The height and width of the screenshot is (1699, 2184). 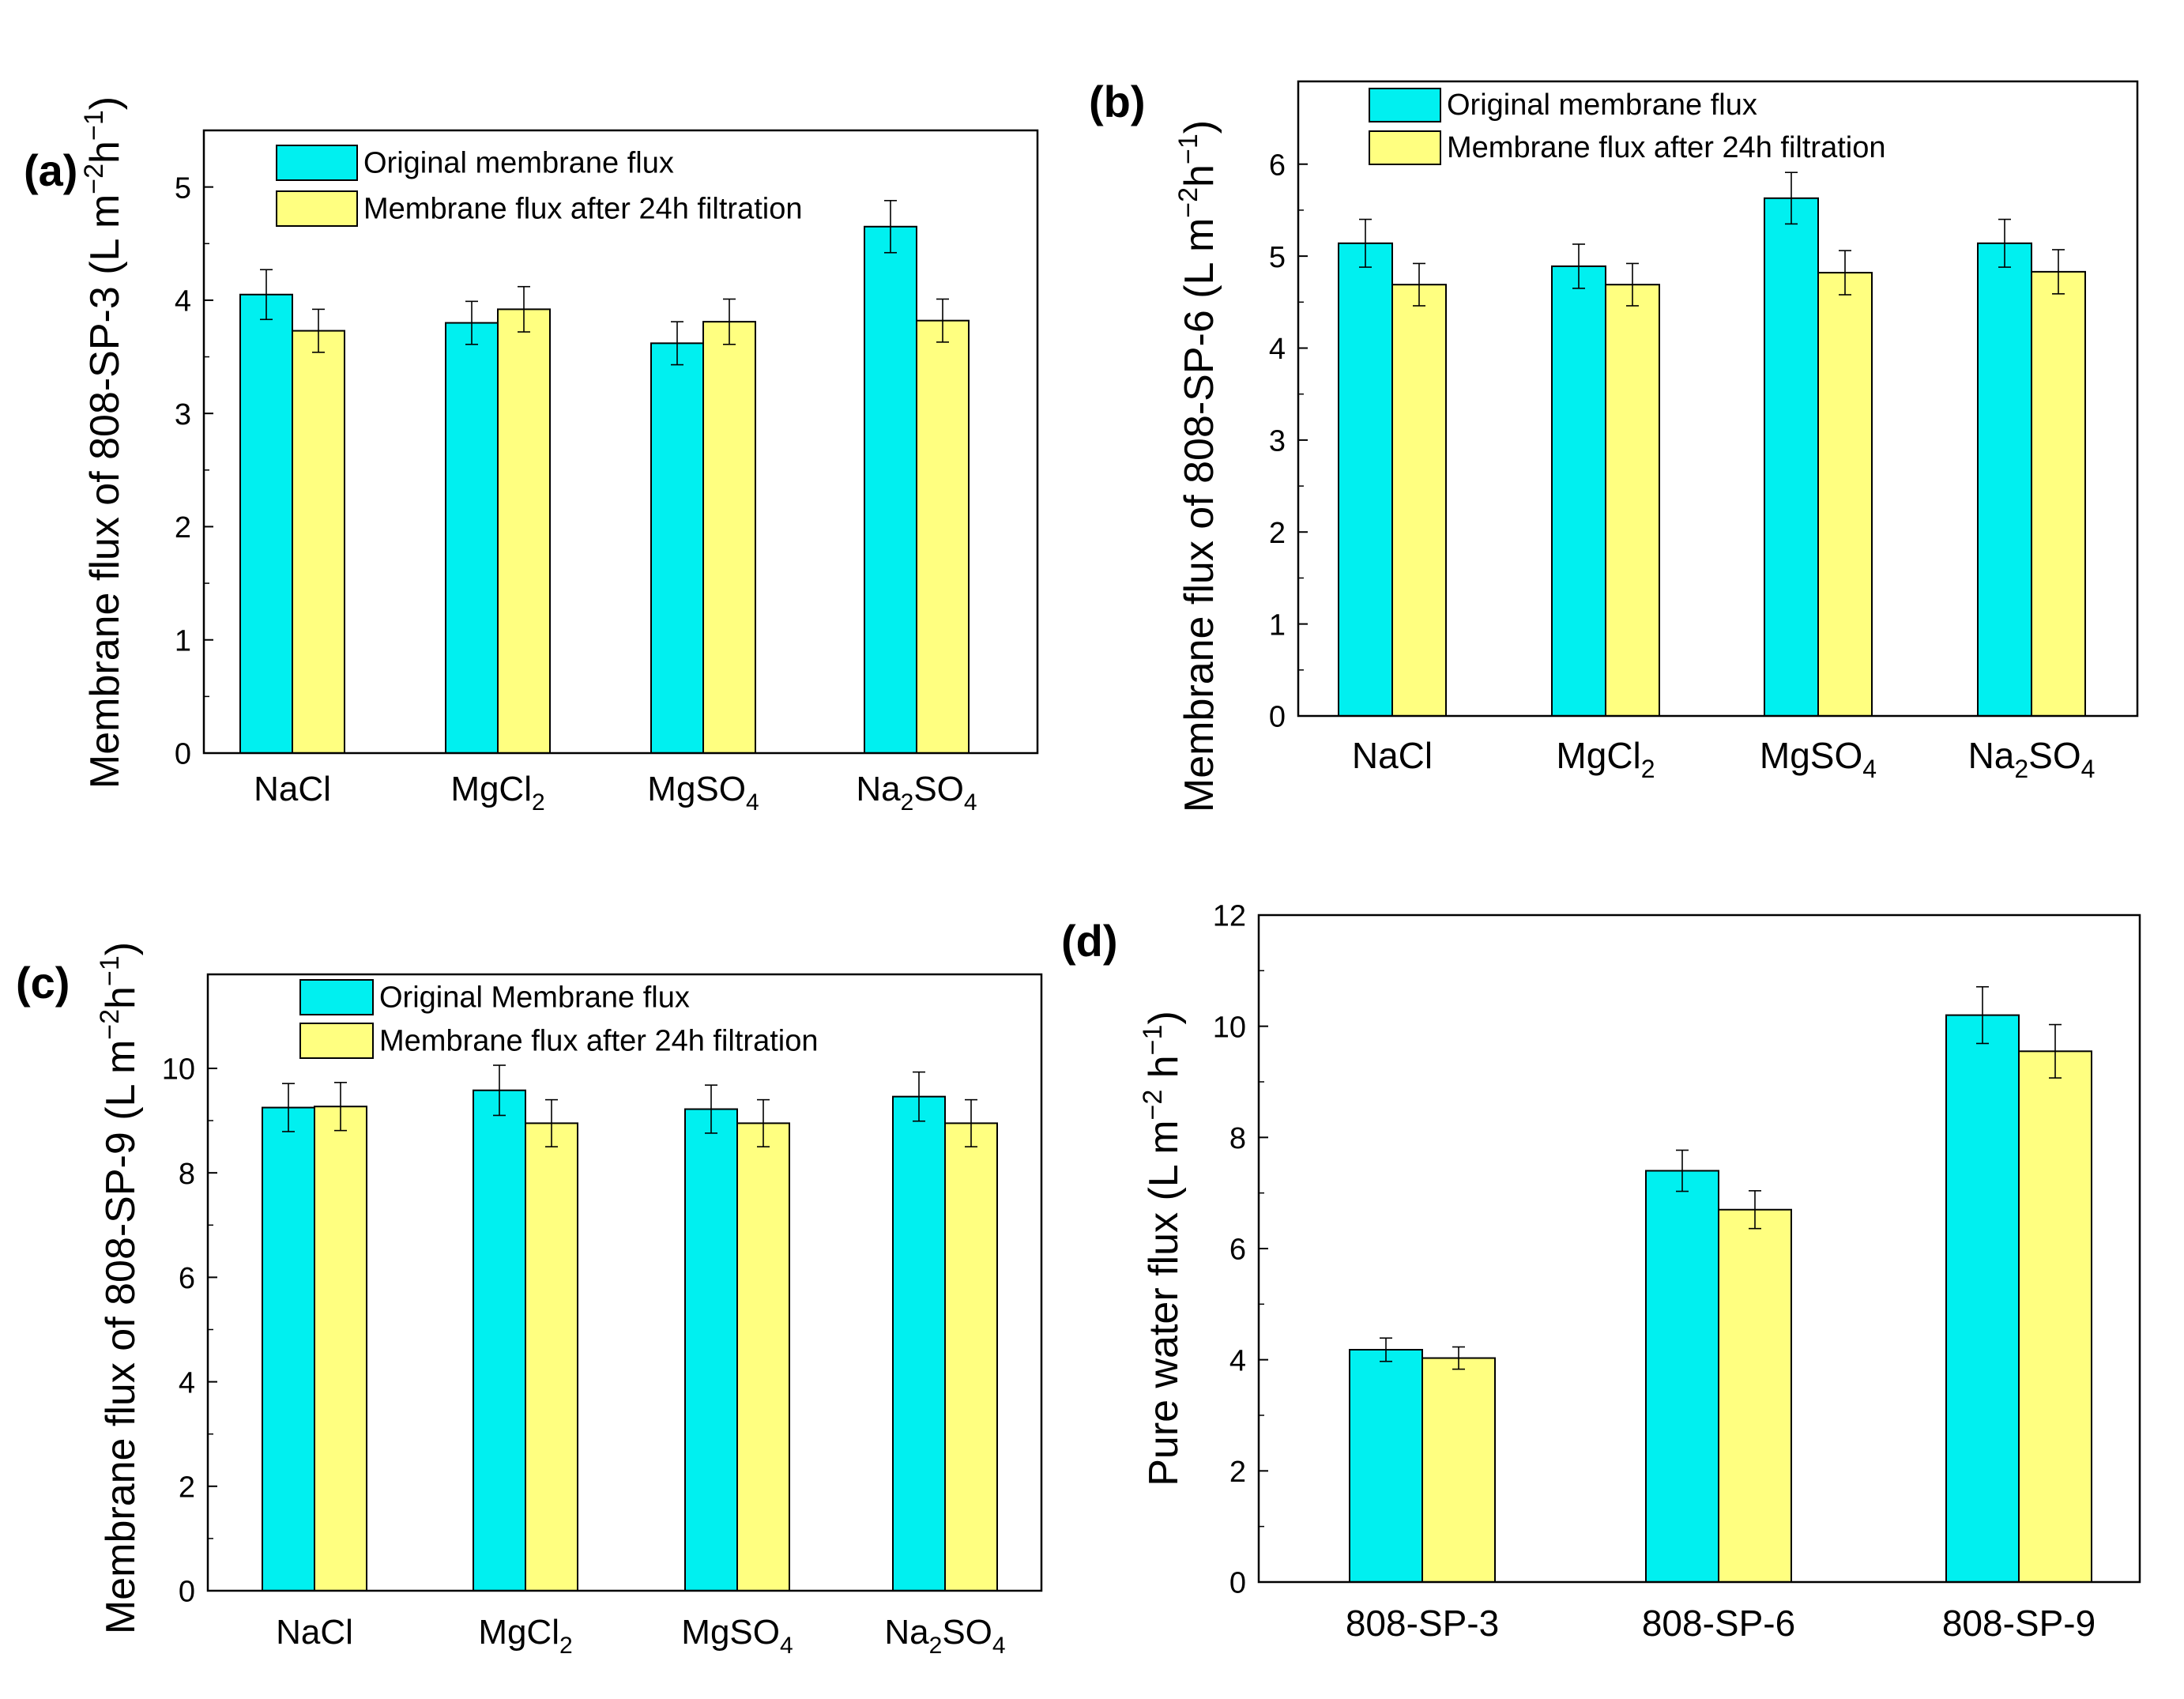 I want to click on ytick-label-b-0: 0, so click(x=1277, y=717).